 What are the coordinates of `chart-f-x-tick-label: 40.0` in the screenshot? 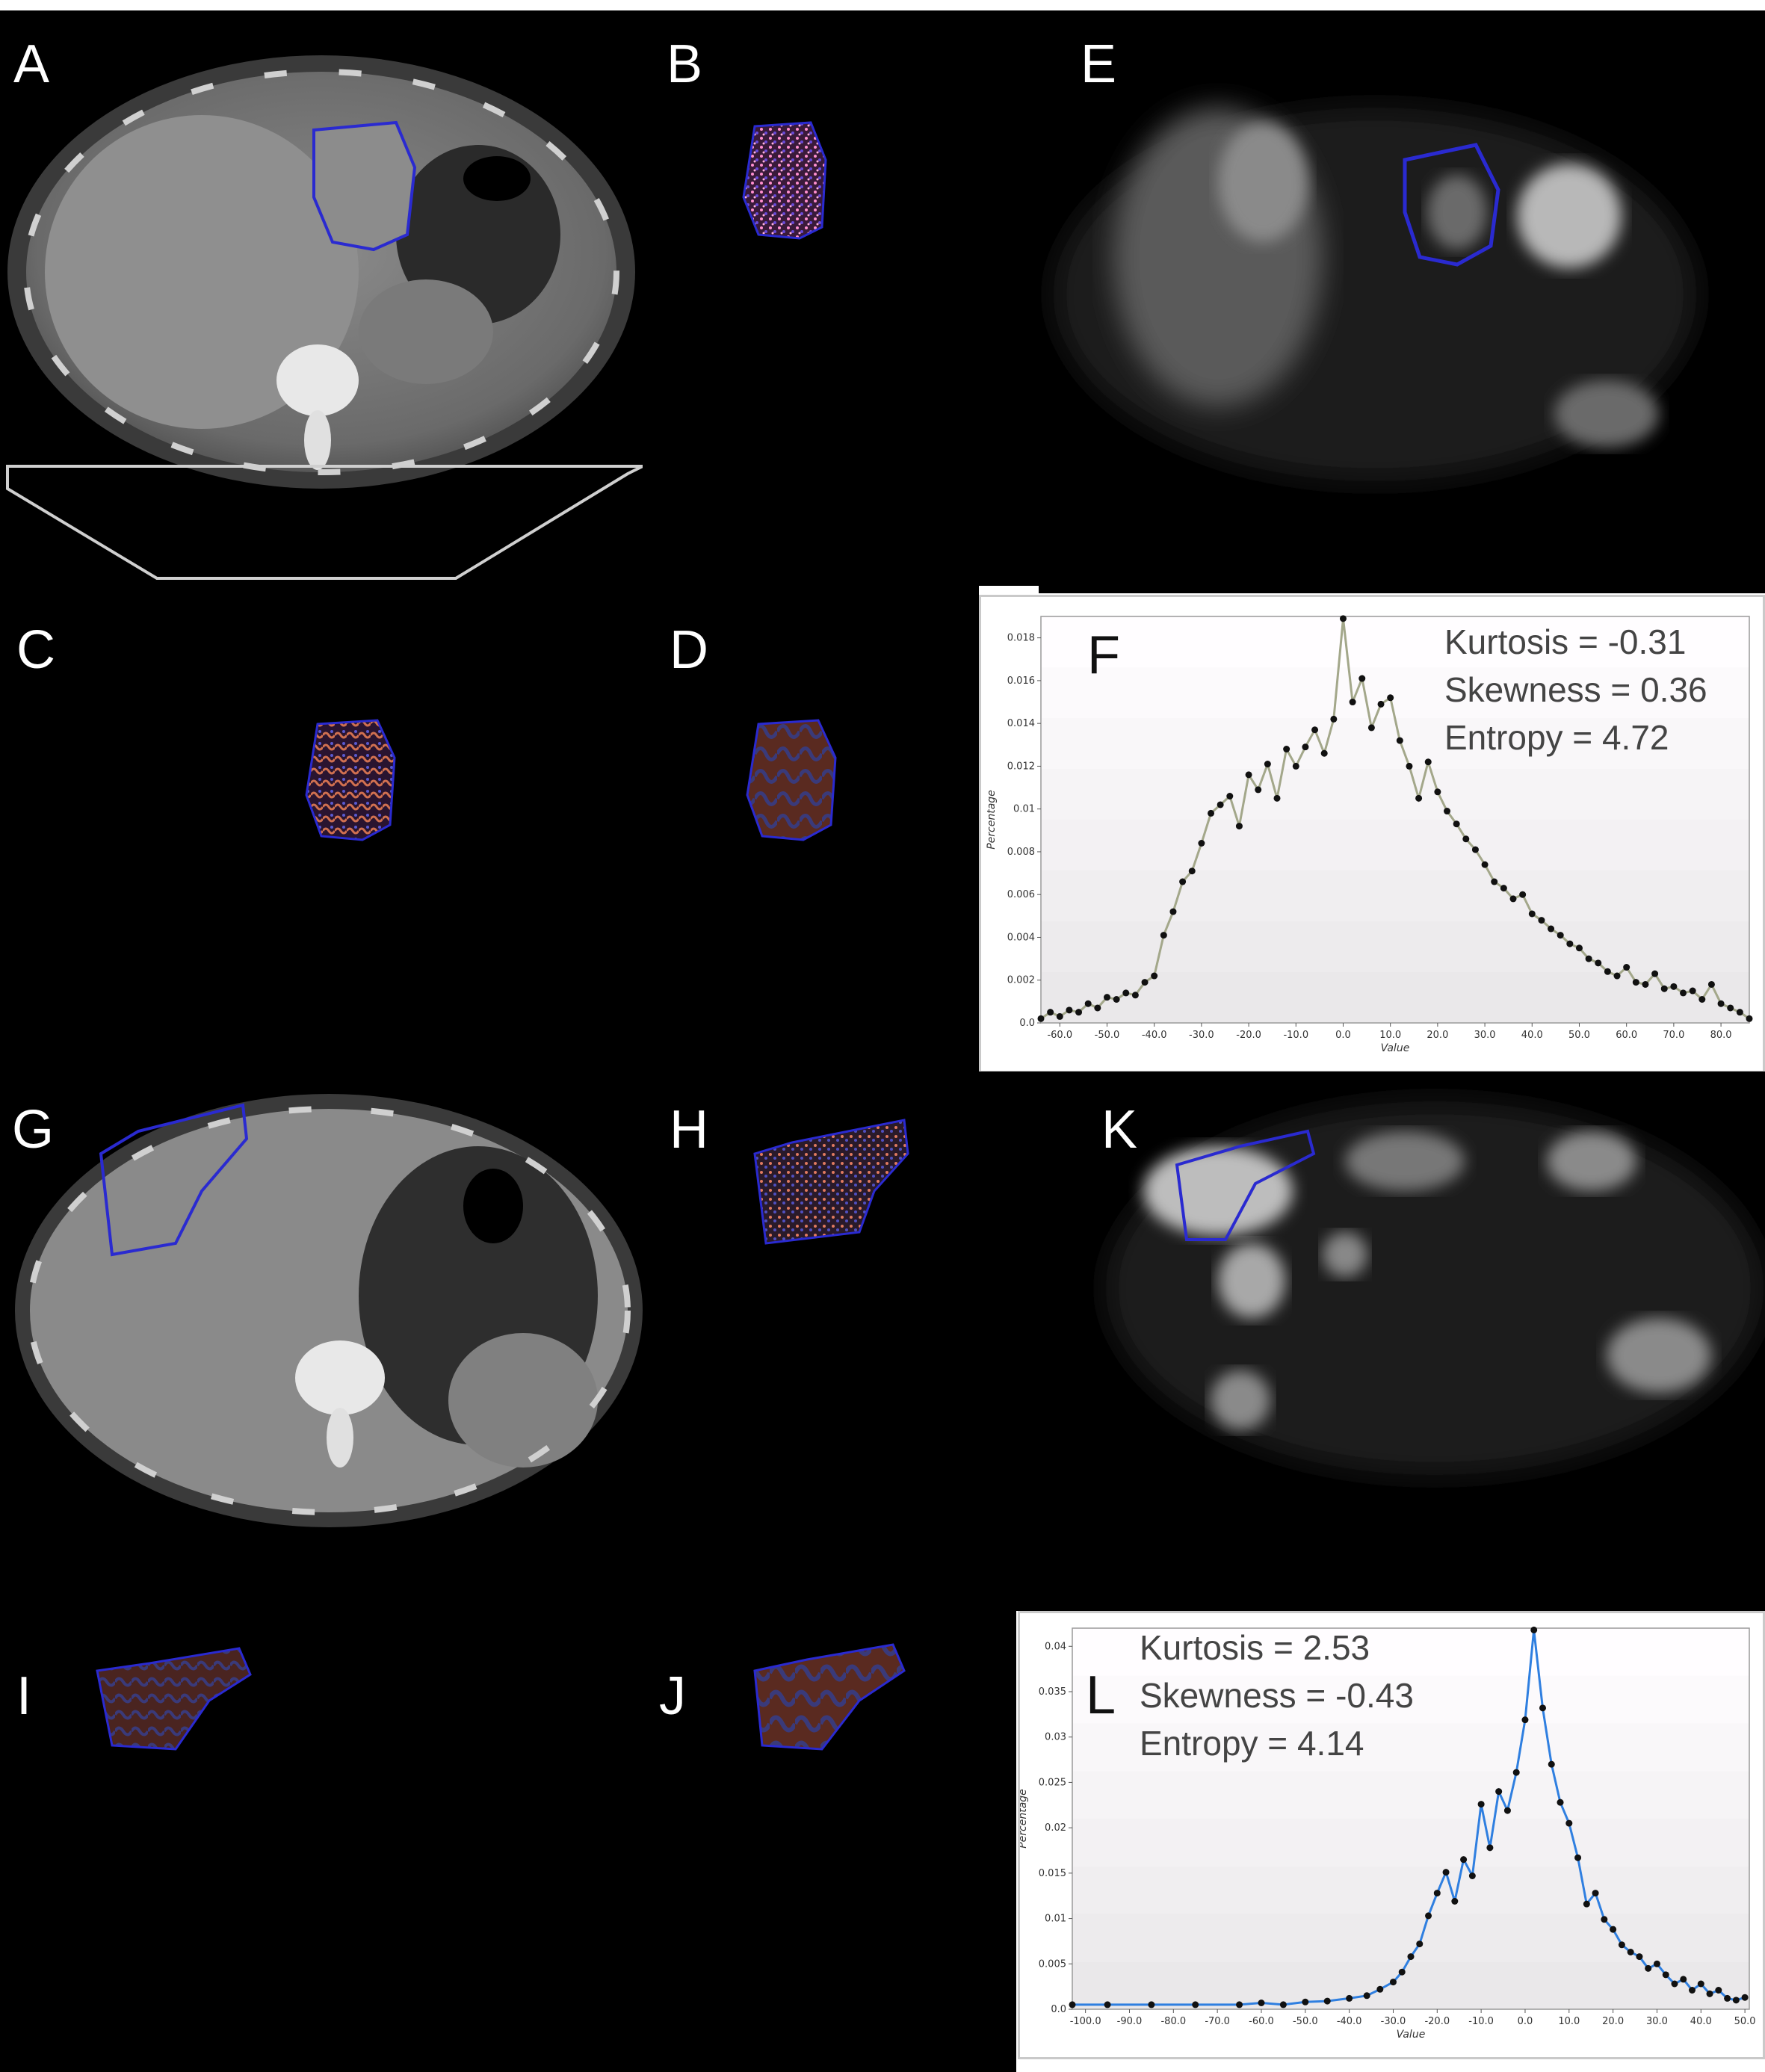 It's located at (1532, 1035).